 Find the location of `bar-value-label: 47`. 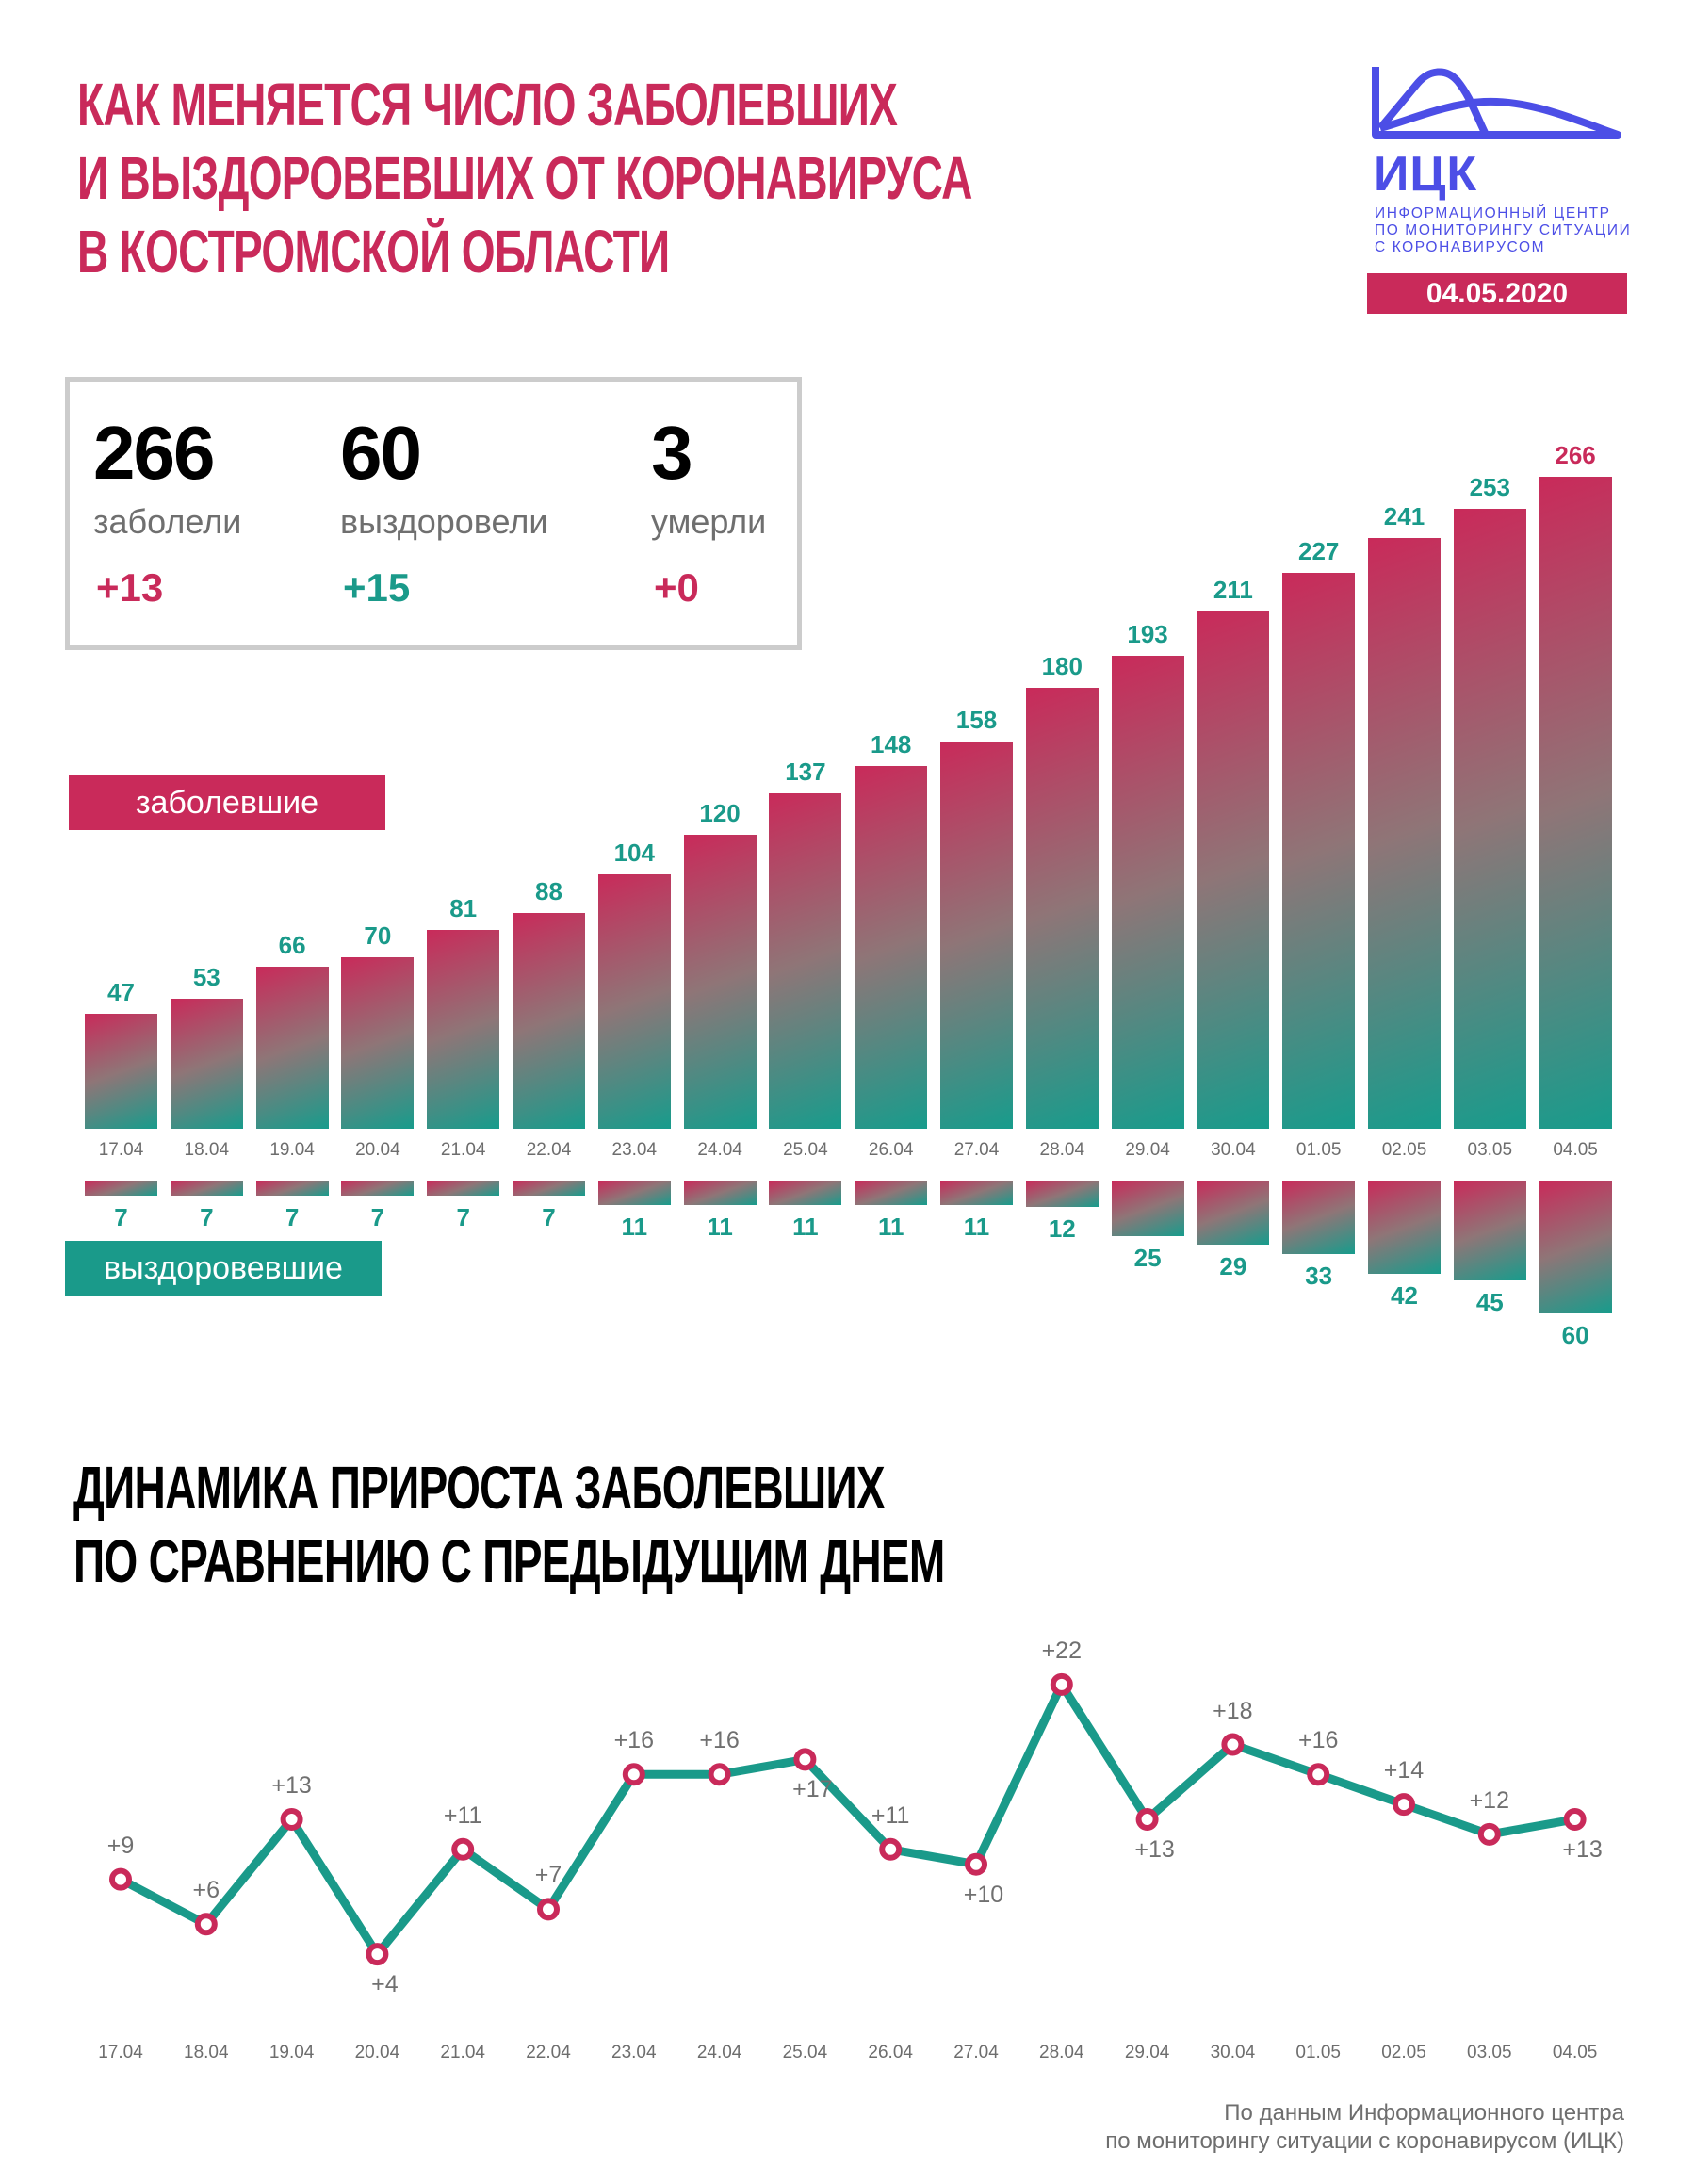

bar-value-label: 47 is located at coordinates (121, 991).